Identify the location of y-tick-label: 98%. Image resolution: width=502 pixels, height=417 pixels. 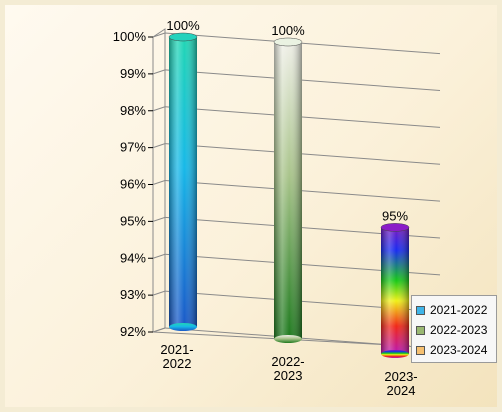
(133, 110).